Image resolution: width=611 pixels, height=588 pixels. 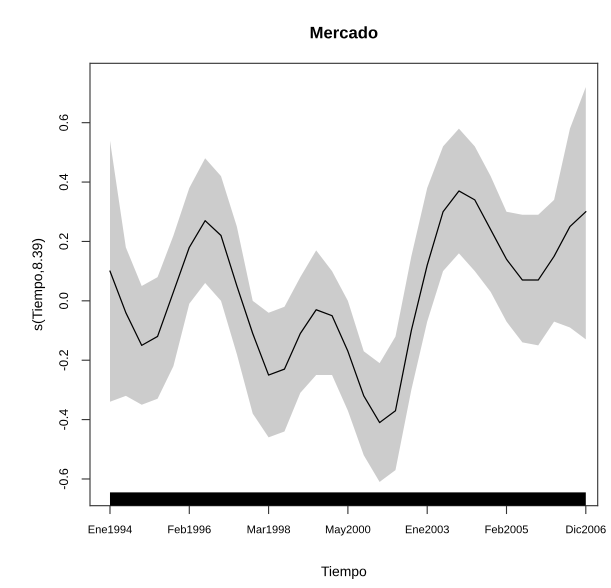 What do you see at coordinates (506, 529) in the screenshot?
I see `x-tick-label: Feb2005` at bounding box center [506, 529].